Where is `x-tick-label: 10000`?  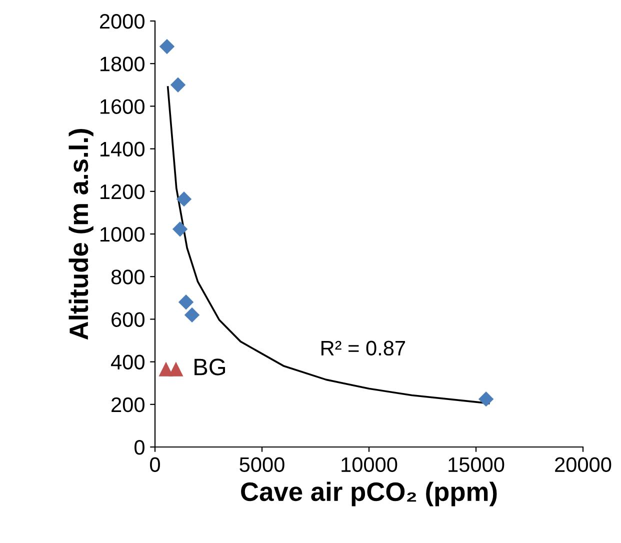
x-tick-label: 10000 is located at coordinates (370, 464).